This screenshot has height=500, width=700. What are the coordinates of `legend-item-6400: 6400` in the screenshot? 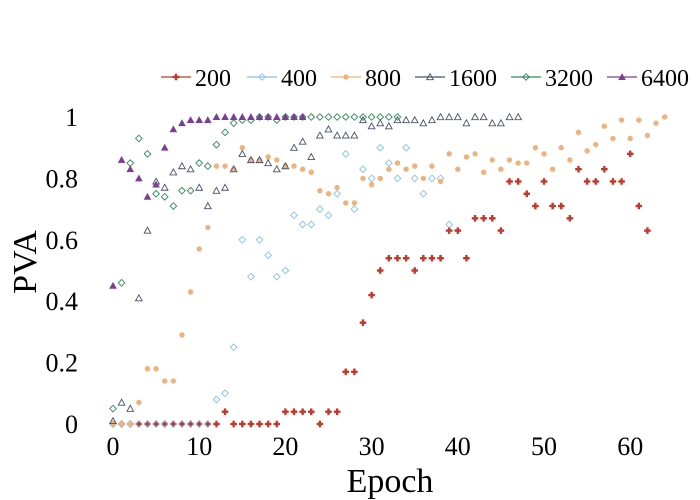 It's located at (648, 79).